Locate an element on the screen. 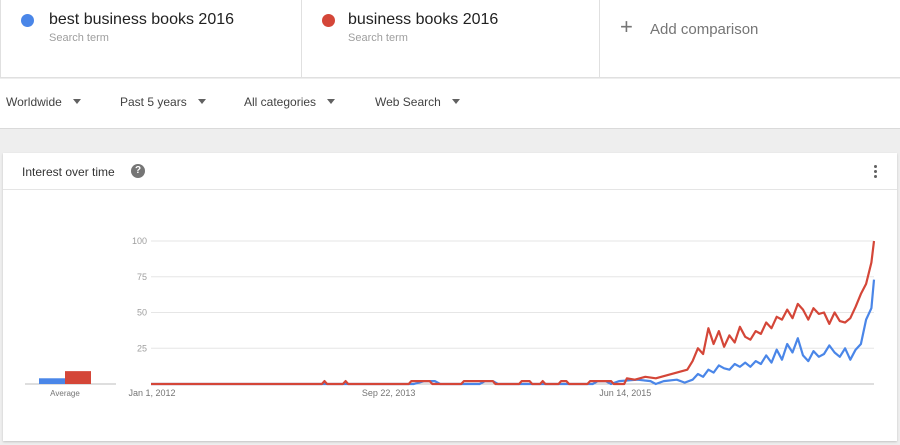 This screenshot has width=900, height=445. search-type-dropdown-label: Web Search is located at coordinates (408, 102).